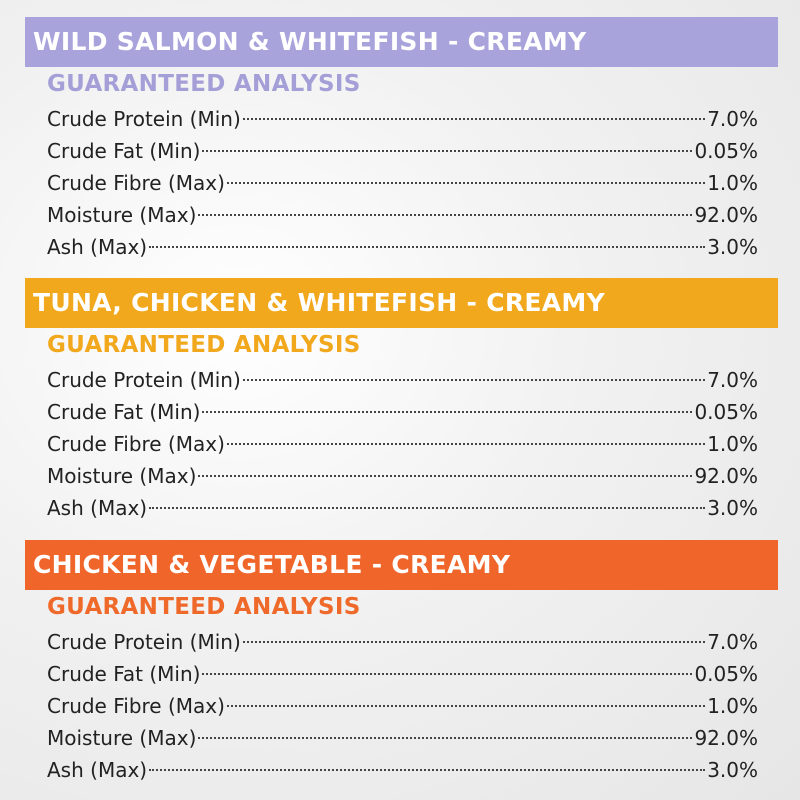  What do you see at coordinates (401, 303) in the screenshot?
I see `section-title: TUNA, CHICKEN & WHITEFISH - CREAMY` at bounding box center [401, 303].